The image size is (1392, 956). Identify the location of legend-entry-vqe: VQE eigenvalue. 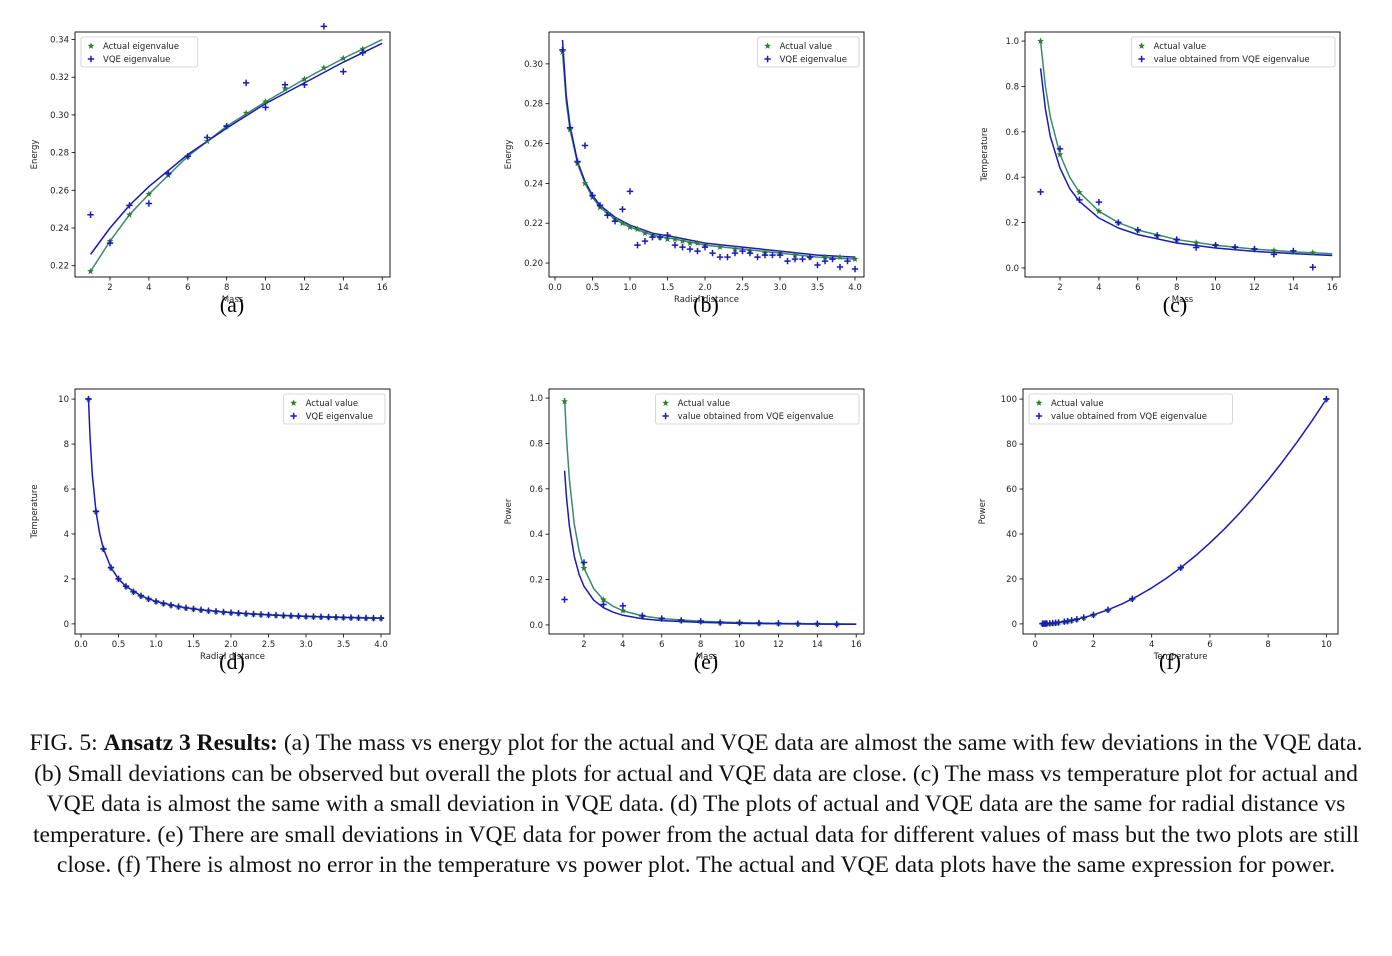
(136, 60).